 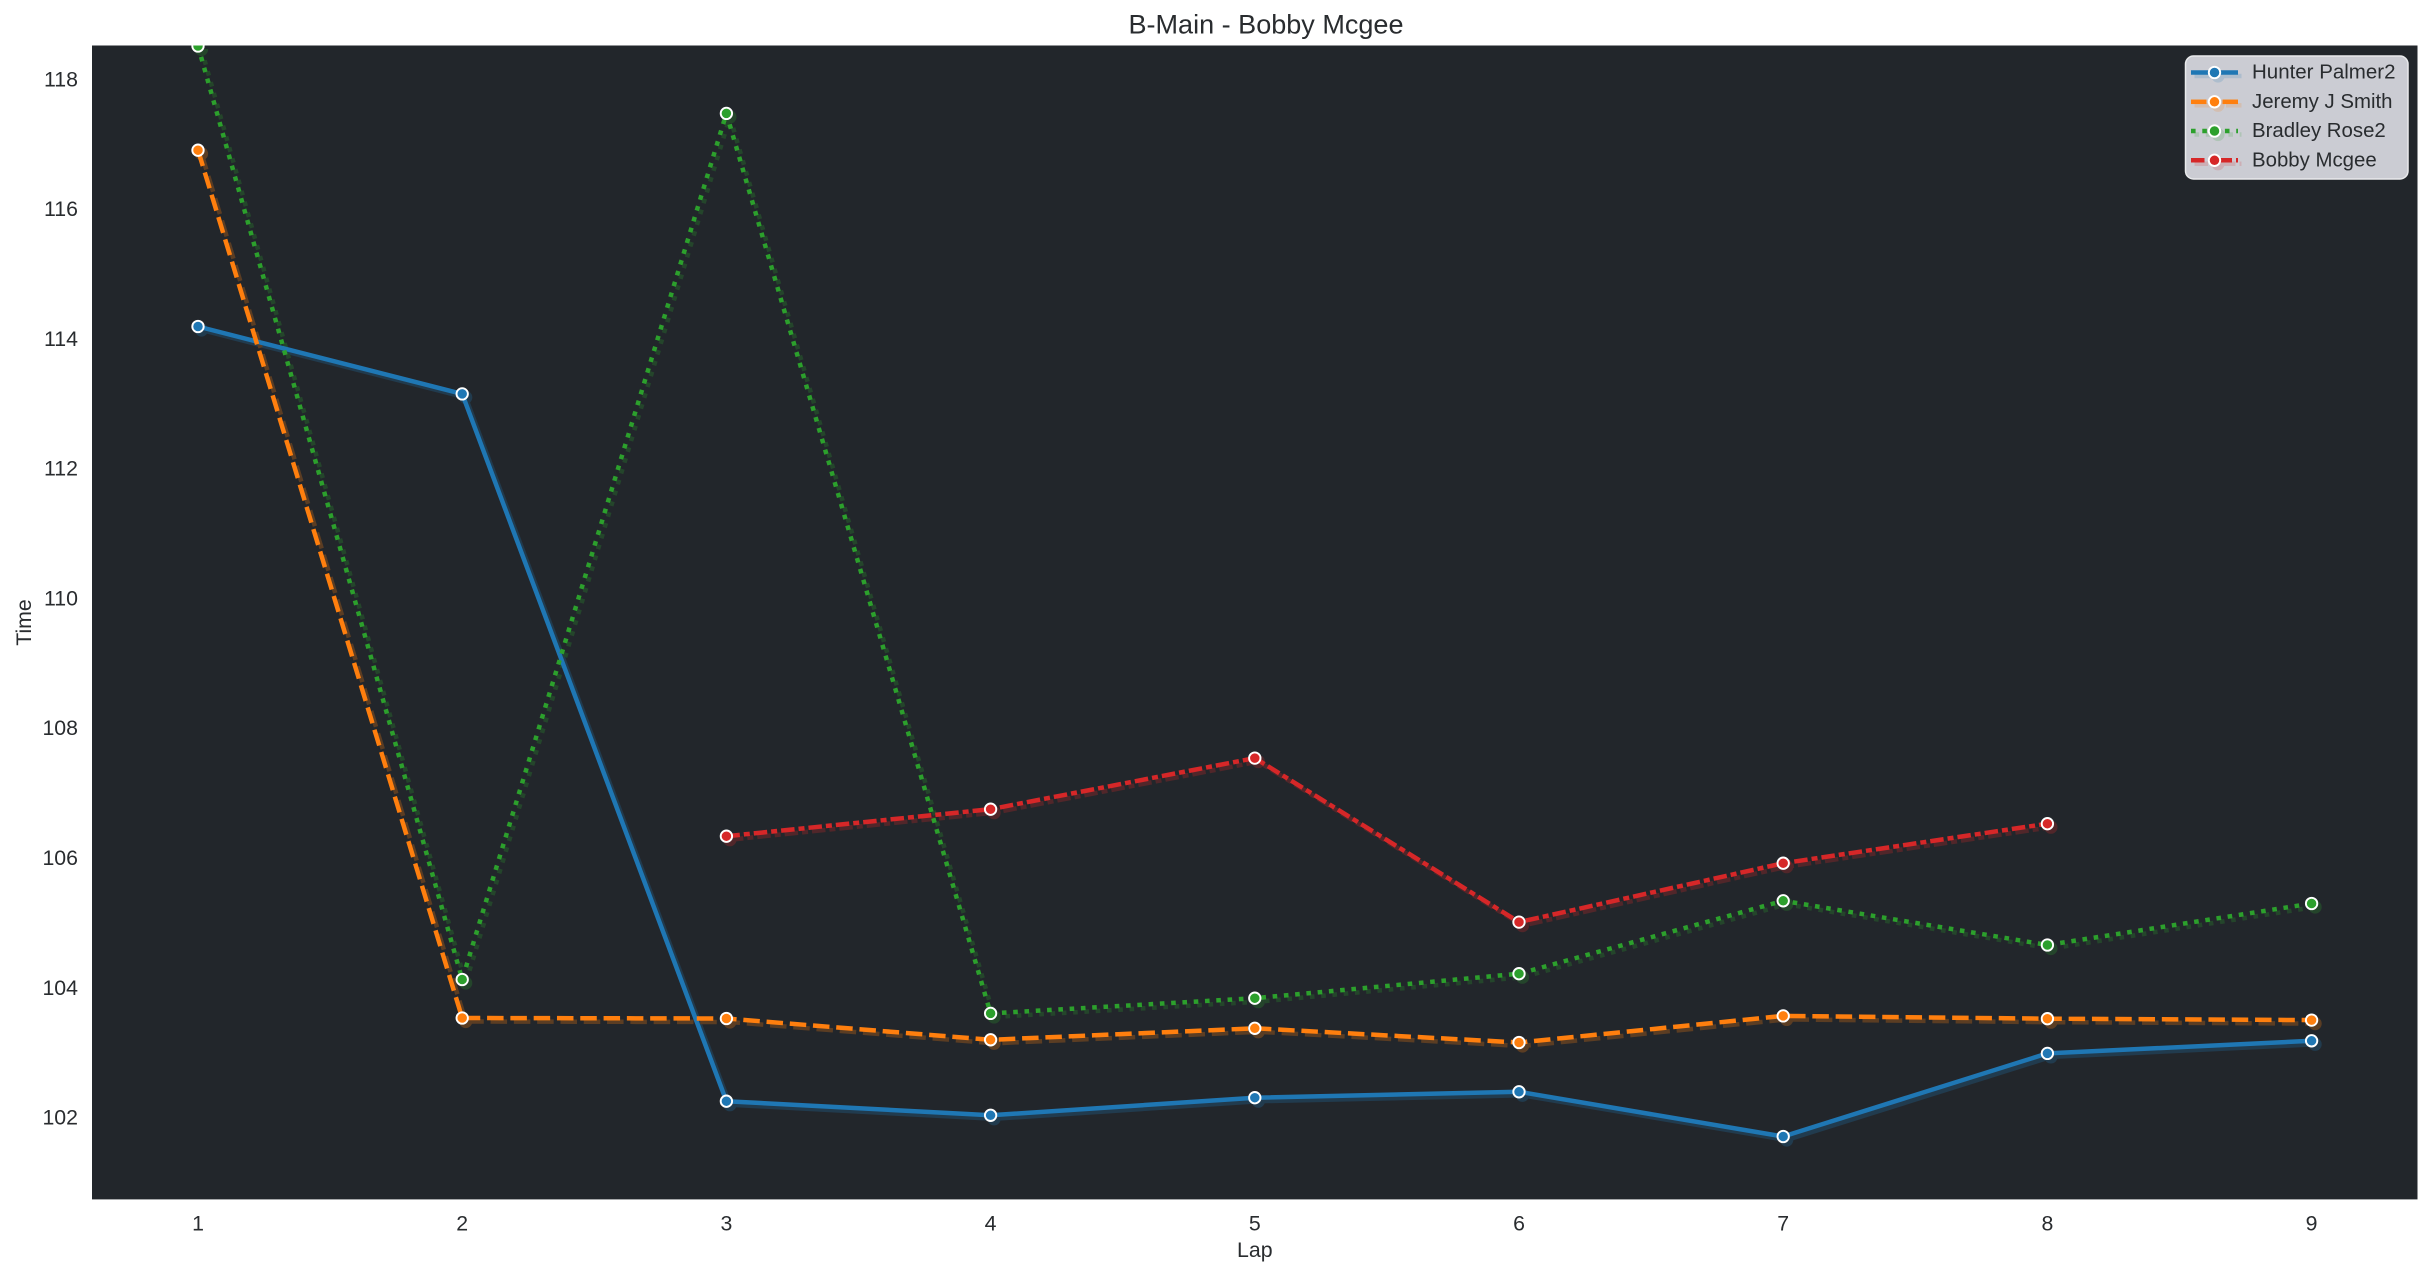 I want to click on svg-text: 9, so click(x=2312, y=1224).